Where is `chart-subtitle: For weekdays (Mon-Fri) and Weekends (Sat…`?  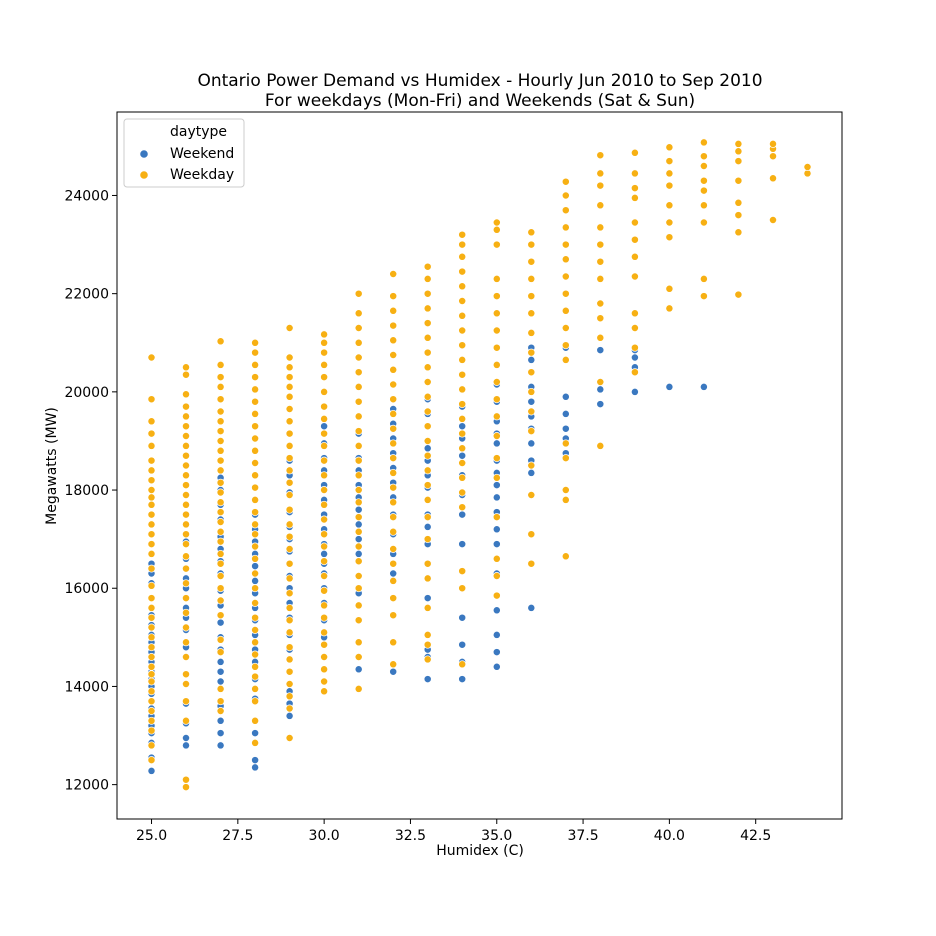 chart-subtitle: For weekdays (Mon-Fri) and Weekends (Sat… is located at coordinates (480, 101).